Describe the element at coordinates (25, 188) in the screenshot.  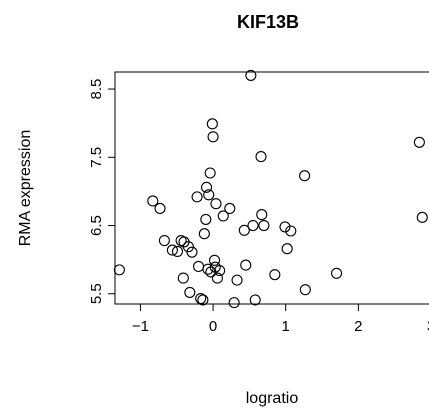
I see `y-axis-label: RMA expression` at that location.